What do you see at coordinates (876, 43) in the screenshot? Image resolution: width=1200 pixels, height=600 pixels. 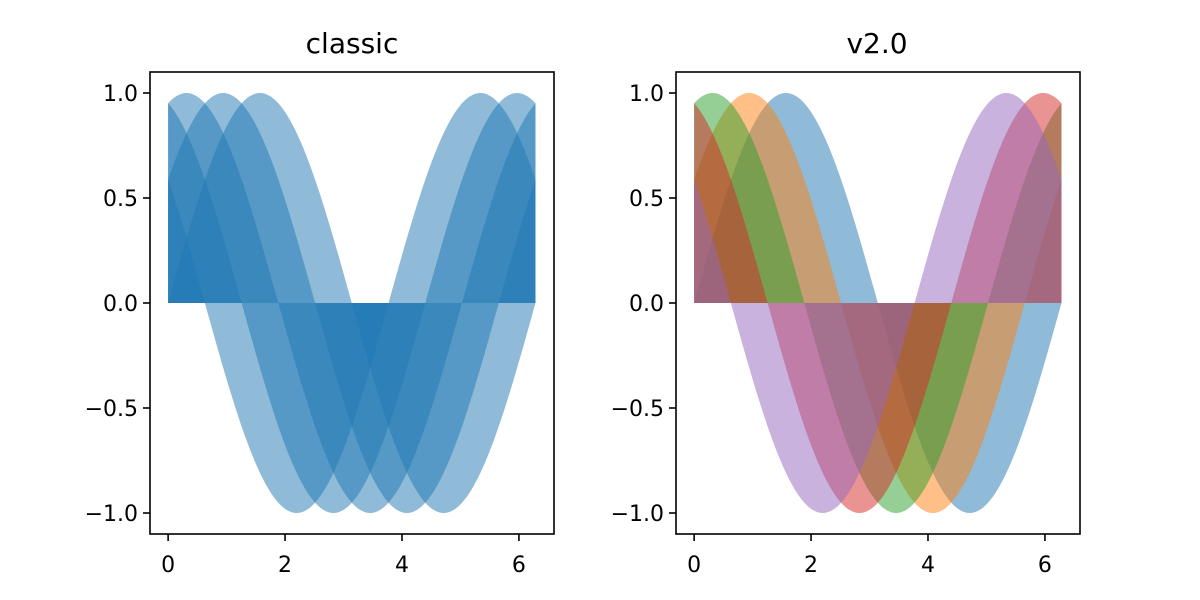 I see `subplot-title-v2: v2.0` at bounding box center [876, 43].